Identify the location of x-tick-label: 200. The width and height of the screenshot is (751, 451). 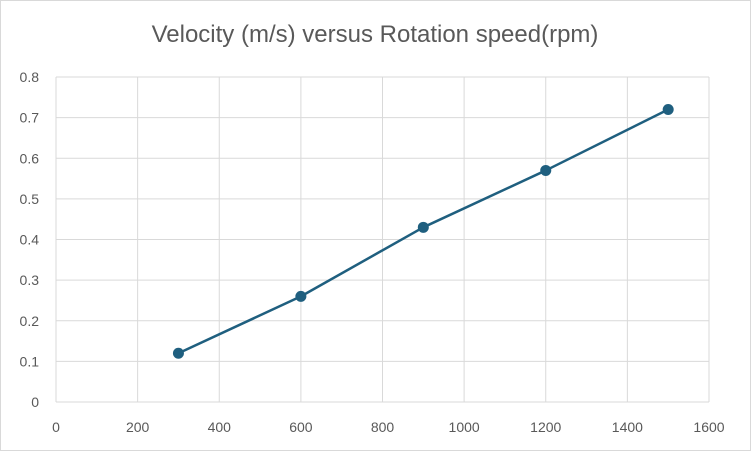
(138, 427).